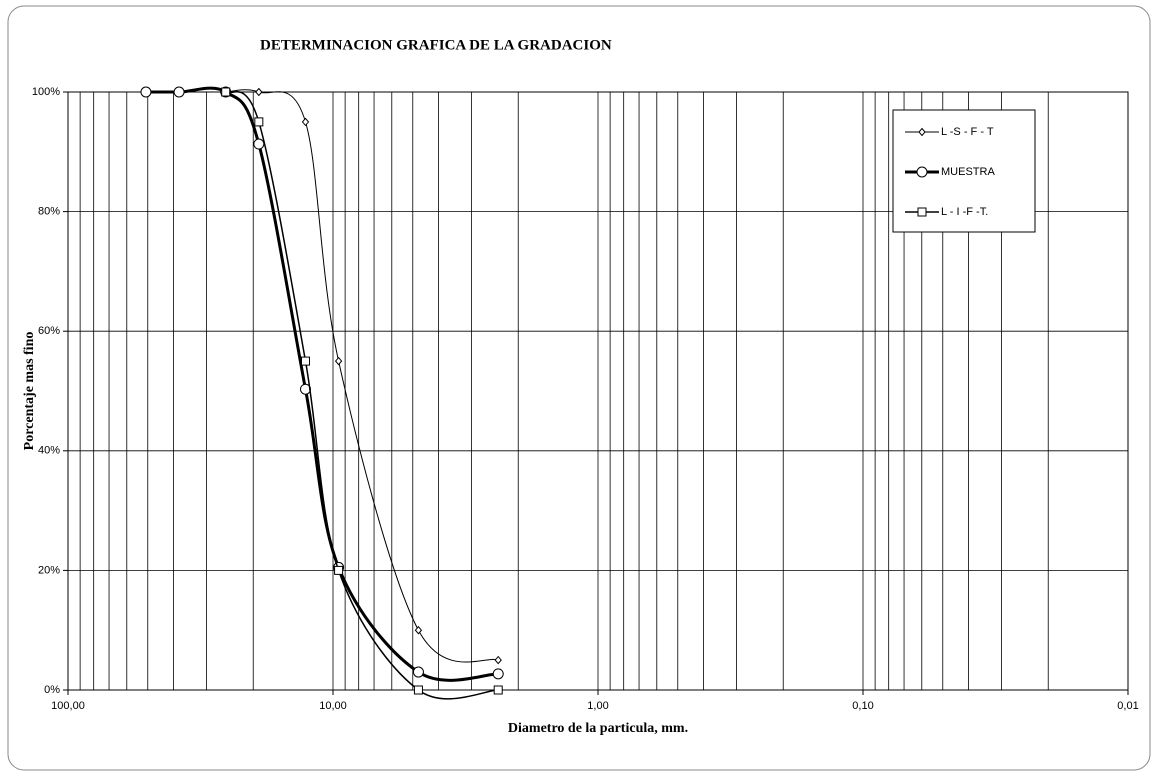 The height and width of the screenshot is (781, 1157). What do you see at coordinates (49, 212) in the screenshot?
I see `y-tick-label: 80%` at bounding box center [49, 212].